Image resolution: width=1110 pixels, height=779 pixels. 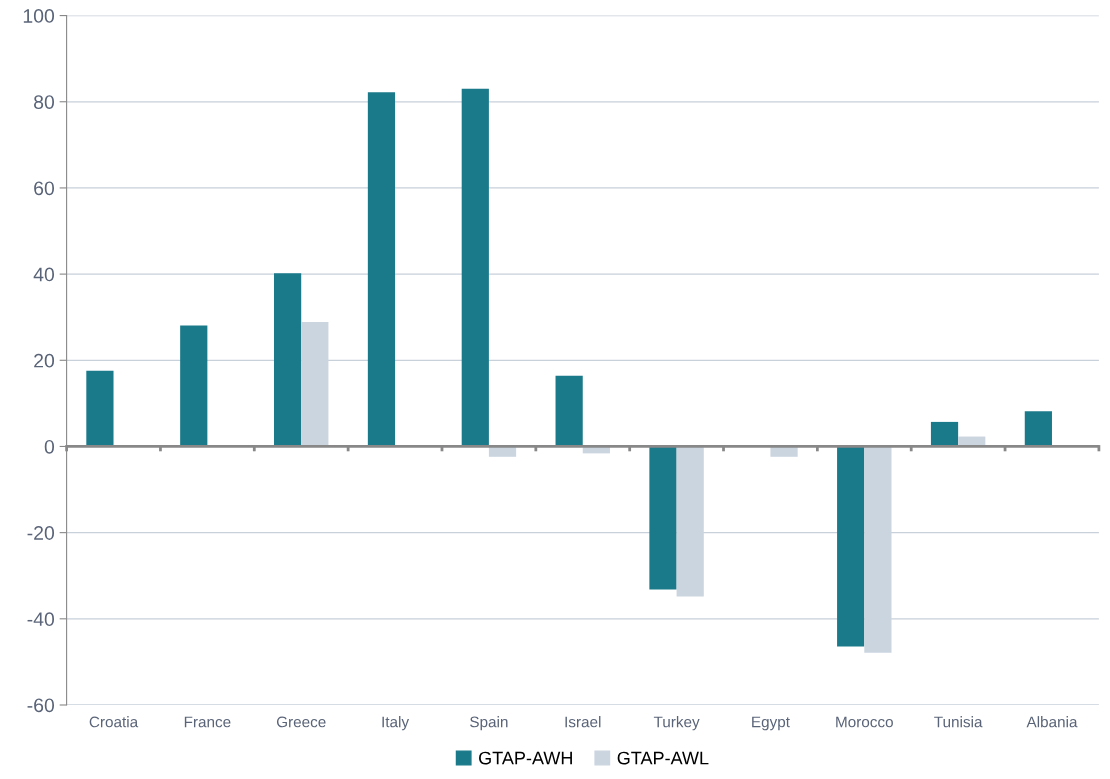 What do you see at coordinates (396, 723) in the screenshot?
I see `x-tick-label: Italy` at bounding box center [396, 723].